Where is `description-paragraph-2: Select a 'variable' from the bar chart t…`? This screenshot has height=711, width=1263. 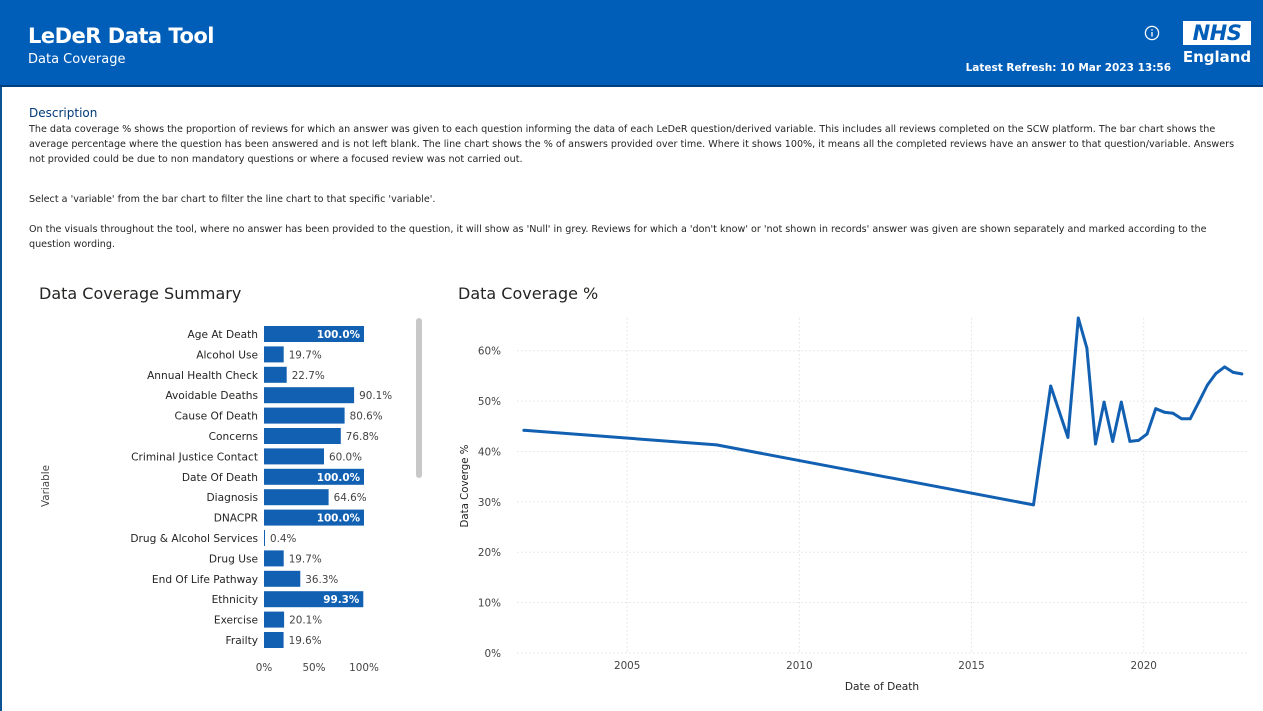
description-paragraph-2: Select a 'variable' from the bar chart t… is located at coordinates (232, 199).